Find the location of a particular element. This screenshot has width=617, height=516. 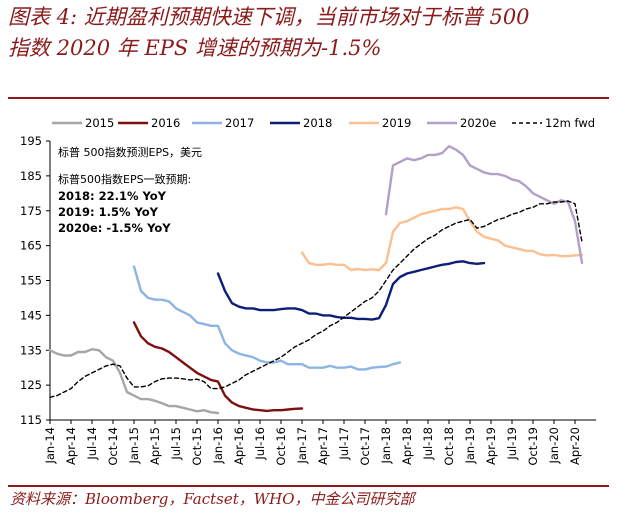

x-tick-label: Oct-18 is located at coordinates (449, 446).